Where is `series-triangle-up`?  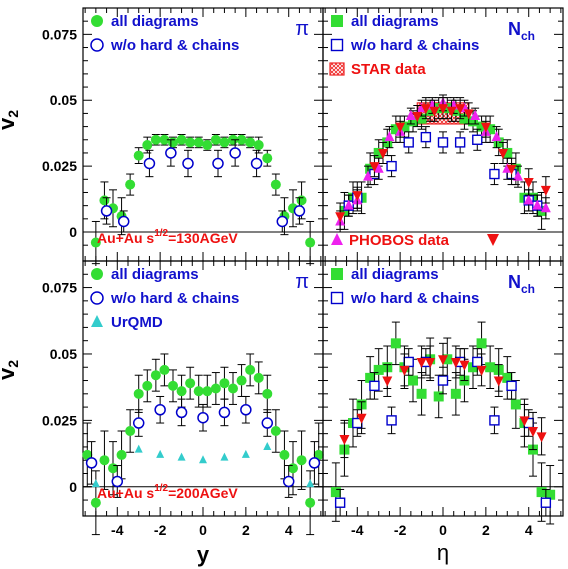 series-triangle-up is located at coordinates (203, 464).